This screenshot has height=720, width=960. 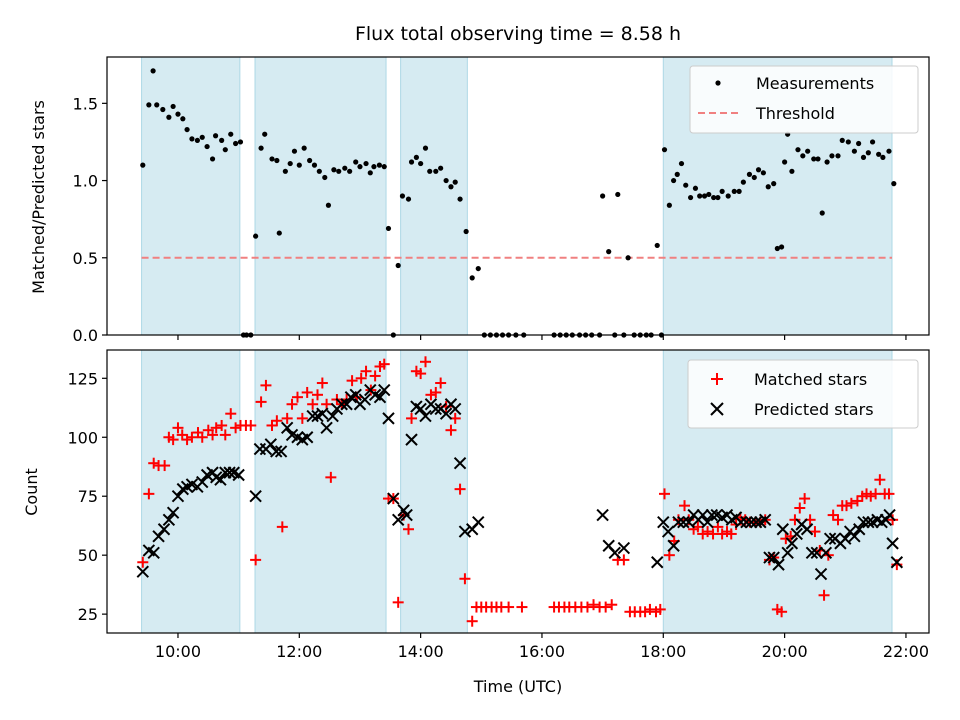 What do you see at coordinates (717, 379) in the screenshot?
I see `matched-legend-marker` at bounding box center [717, 379].